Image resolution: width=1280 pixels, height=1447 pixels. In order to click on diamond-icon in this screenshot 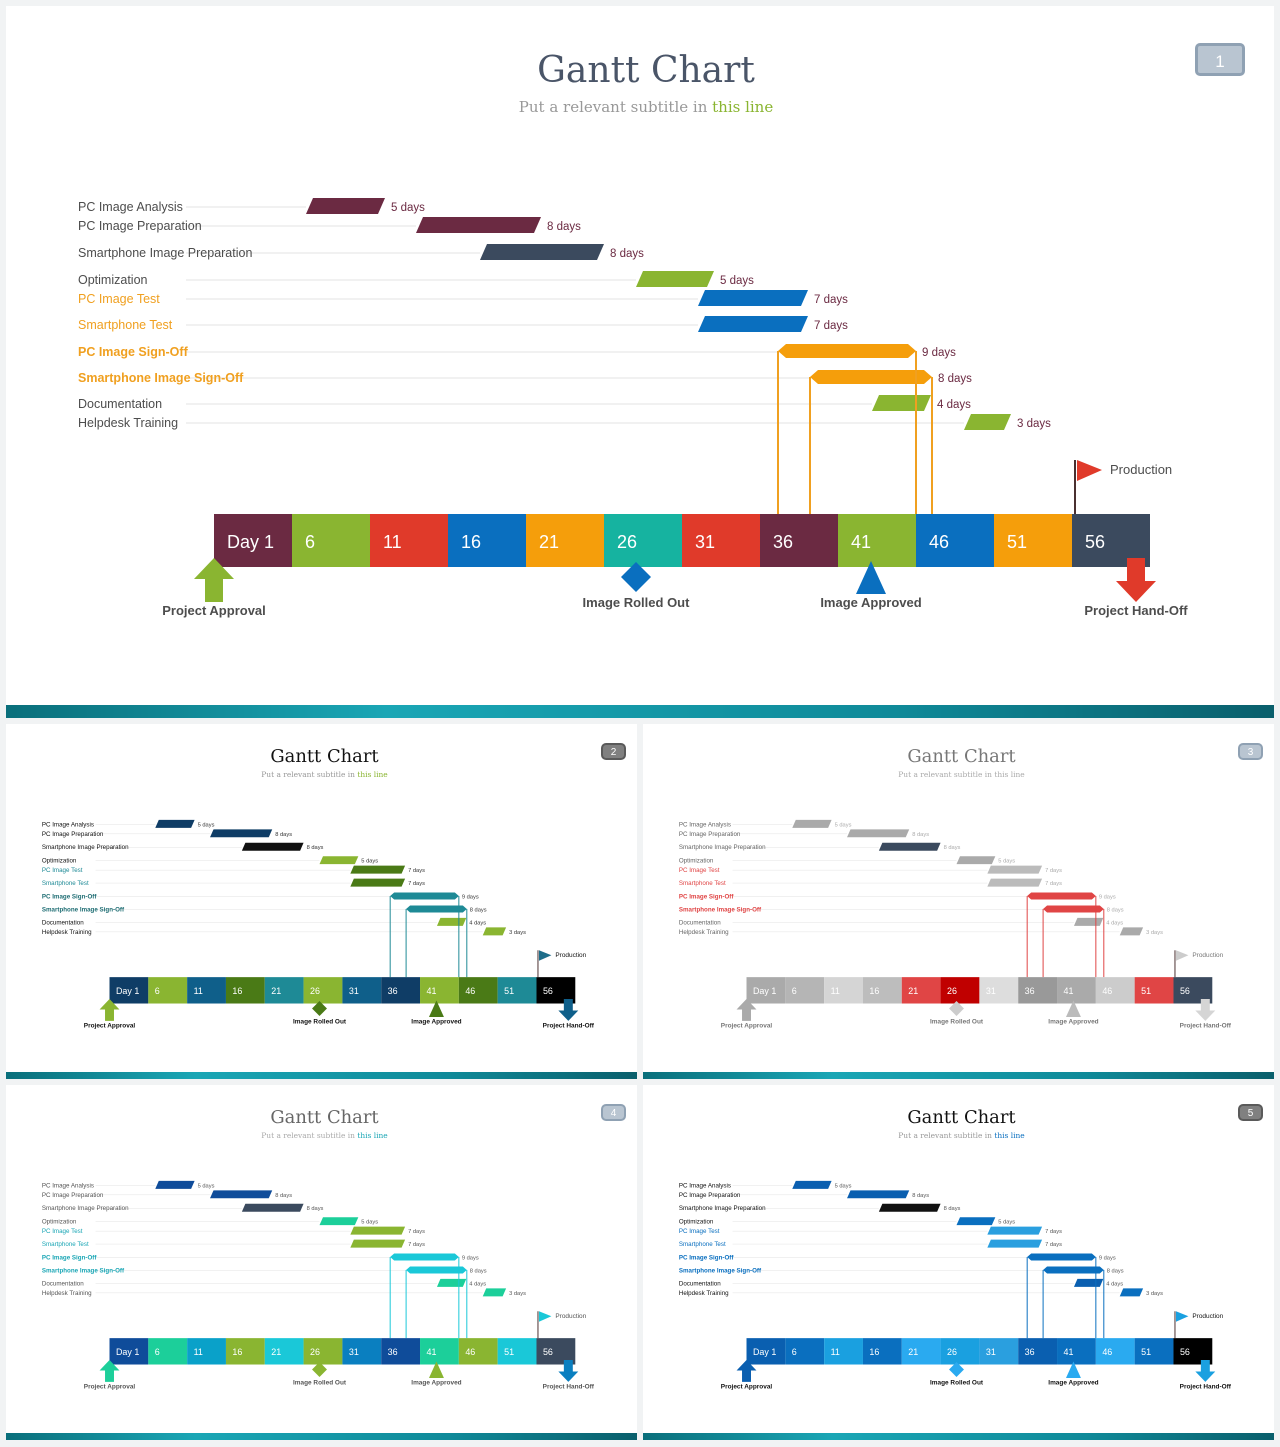, I will do `click(319, 1008)`.